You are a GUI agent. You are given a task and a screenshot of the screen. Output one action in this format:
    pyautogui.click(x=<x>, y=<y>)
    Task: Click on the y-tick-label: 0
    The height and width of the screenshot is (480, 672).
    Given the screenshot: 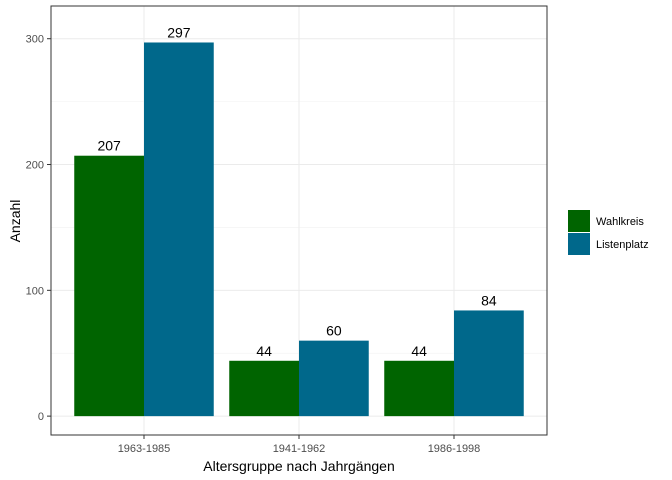 What is the action you would take?
    pyautogui.click(x=41, y=417)
    